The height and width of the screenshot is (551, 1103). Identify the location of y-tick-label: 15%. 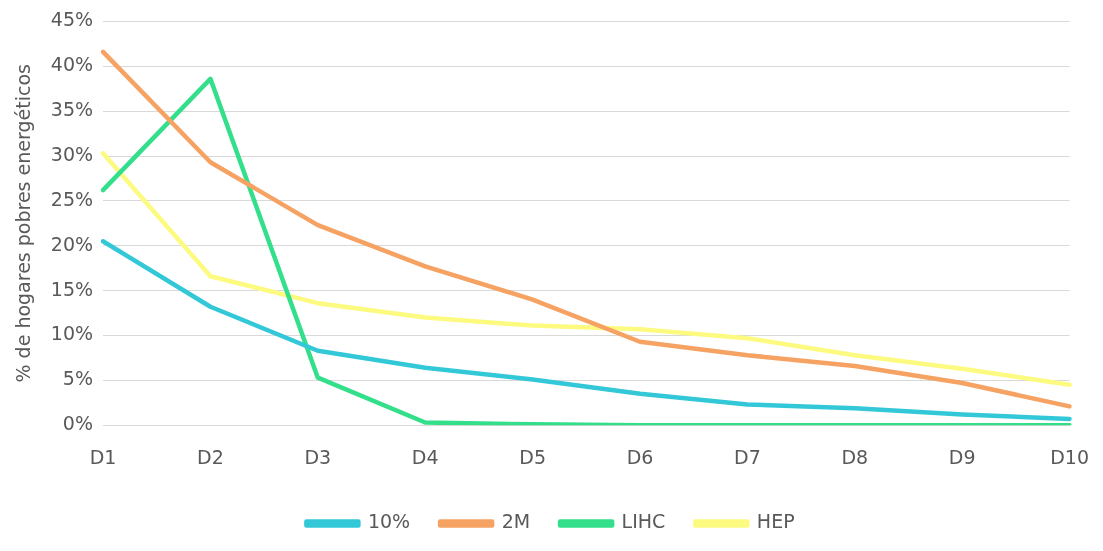
(72, 288).